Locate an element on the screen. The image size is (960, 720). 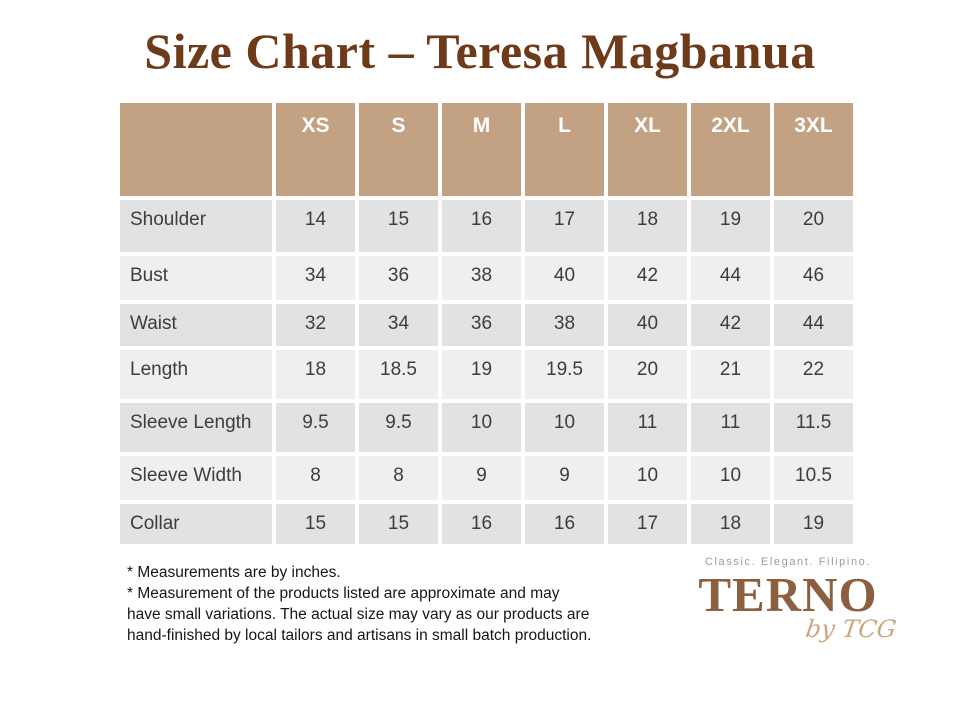
brand-subname: by TCG is located at coordinates (850, 629).